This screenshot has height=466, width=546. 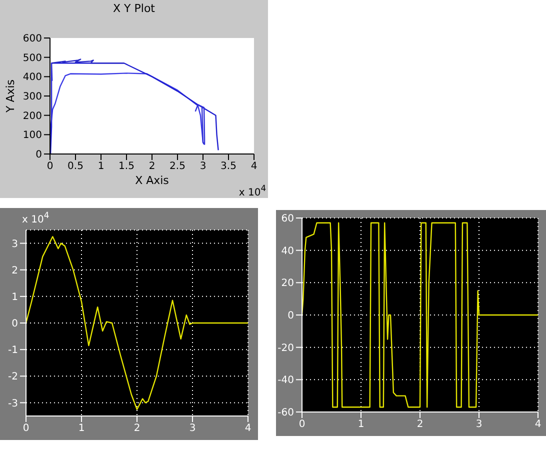 What do you see at coordinates (13, 377) in the screenshot?
I see `y-tick-label: -2` at bounding box center [13, 377].